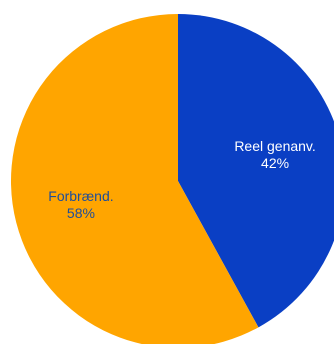 The height and width of the screenshot is (344, 334). I want to click on slice-category-label: Reel genanv., so click(274, 146).